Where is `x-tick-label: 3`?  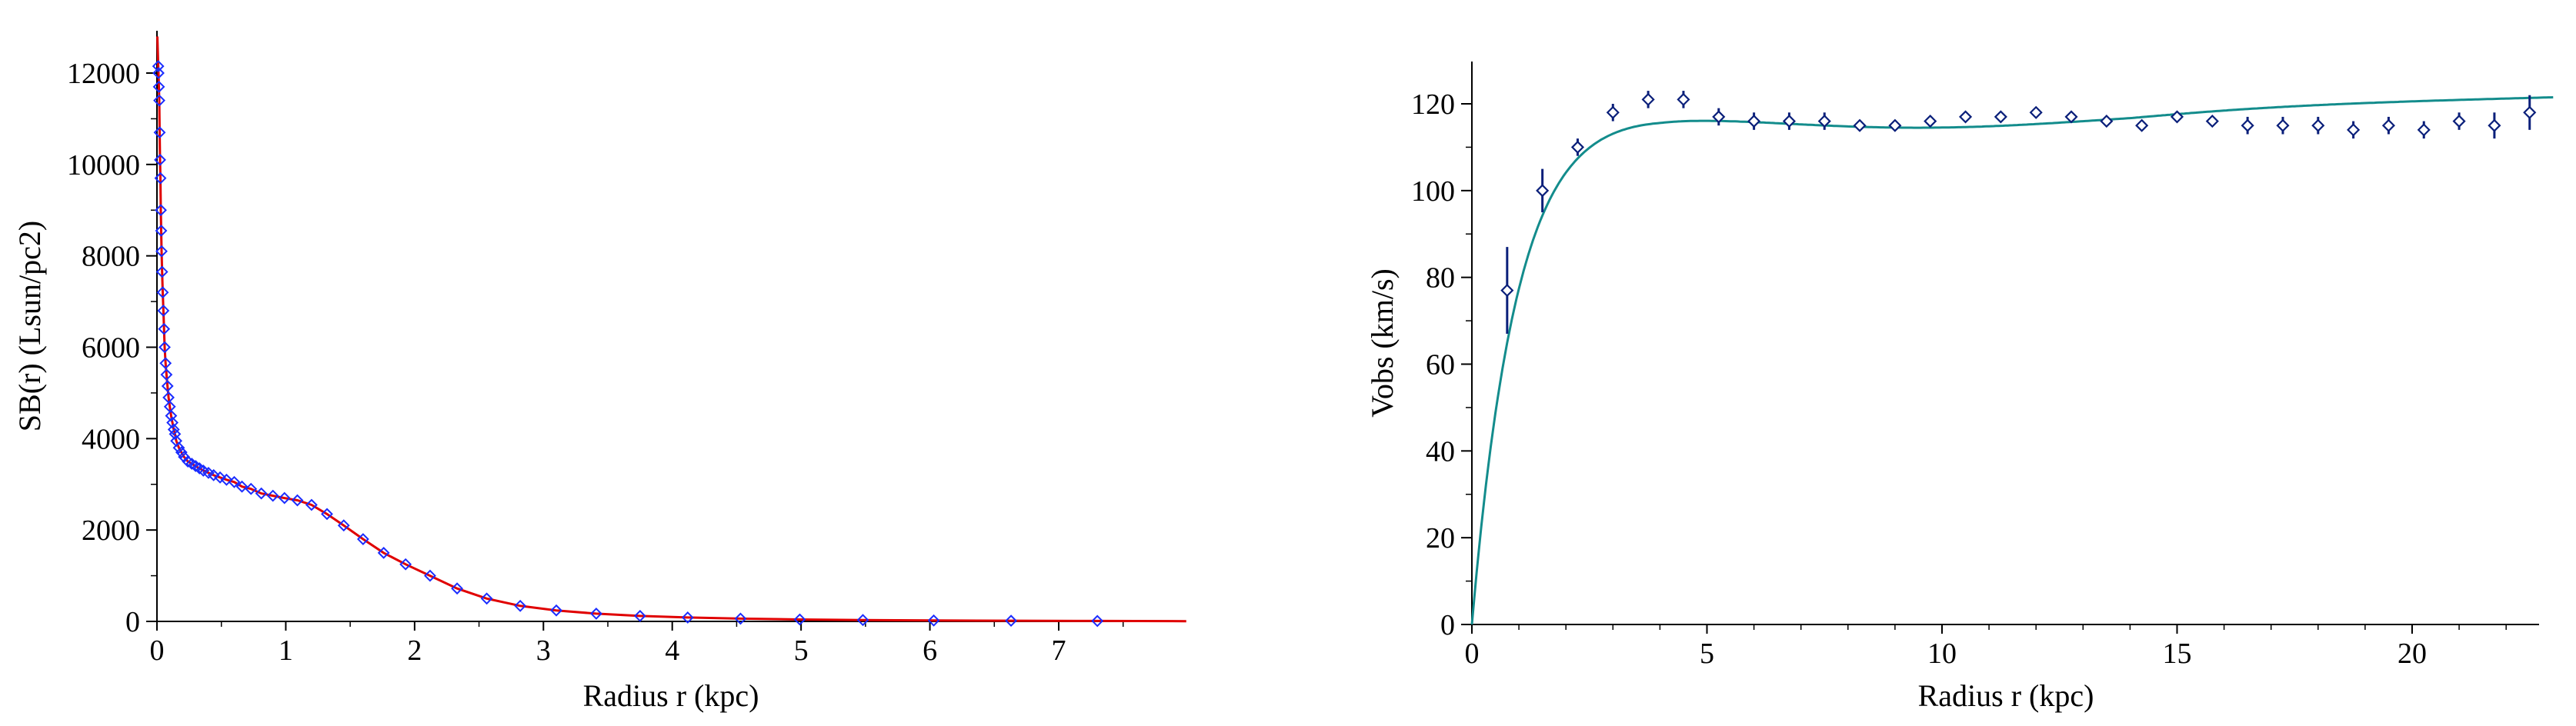 x-tick-label: 3 is located at coordinates (544, 650).